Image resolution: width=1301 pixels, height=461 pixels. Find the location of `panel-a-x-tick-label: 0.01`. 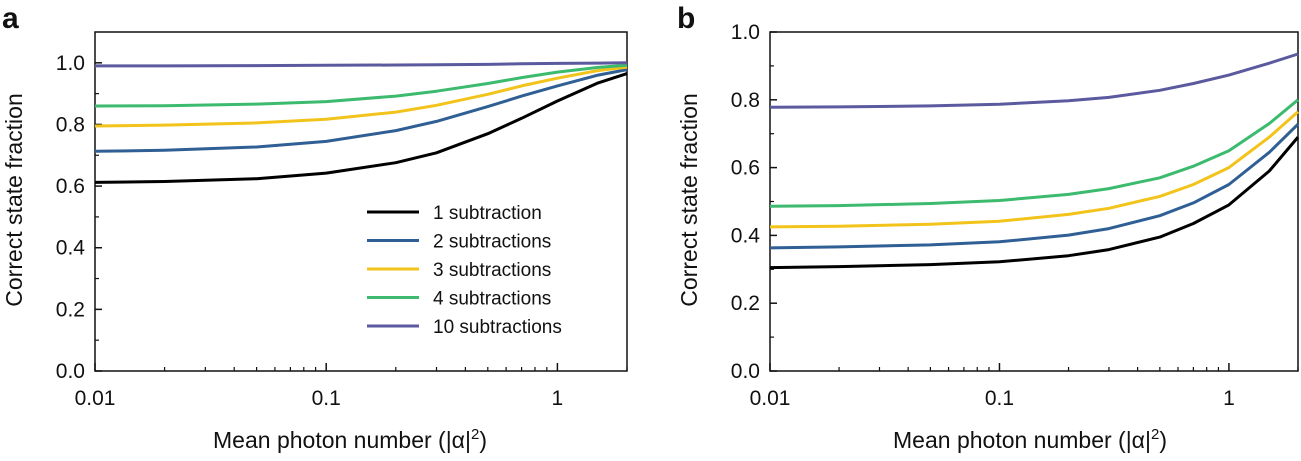

panel-a-x-tick-label: 0.01 is located at coordinates (95, 398).